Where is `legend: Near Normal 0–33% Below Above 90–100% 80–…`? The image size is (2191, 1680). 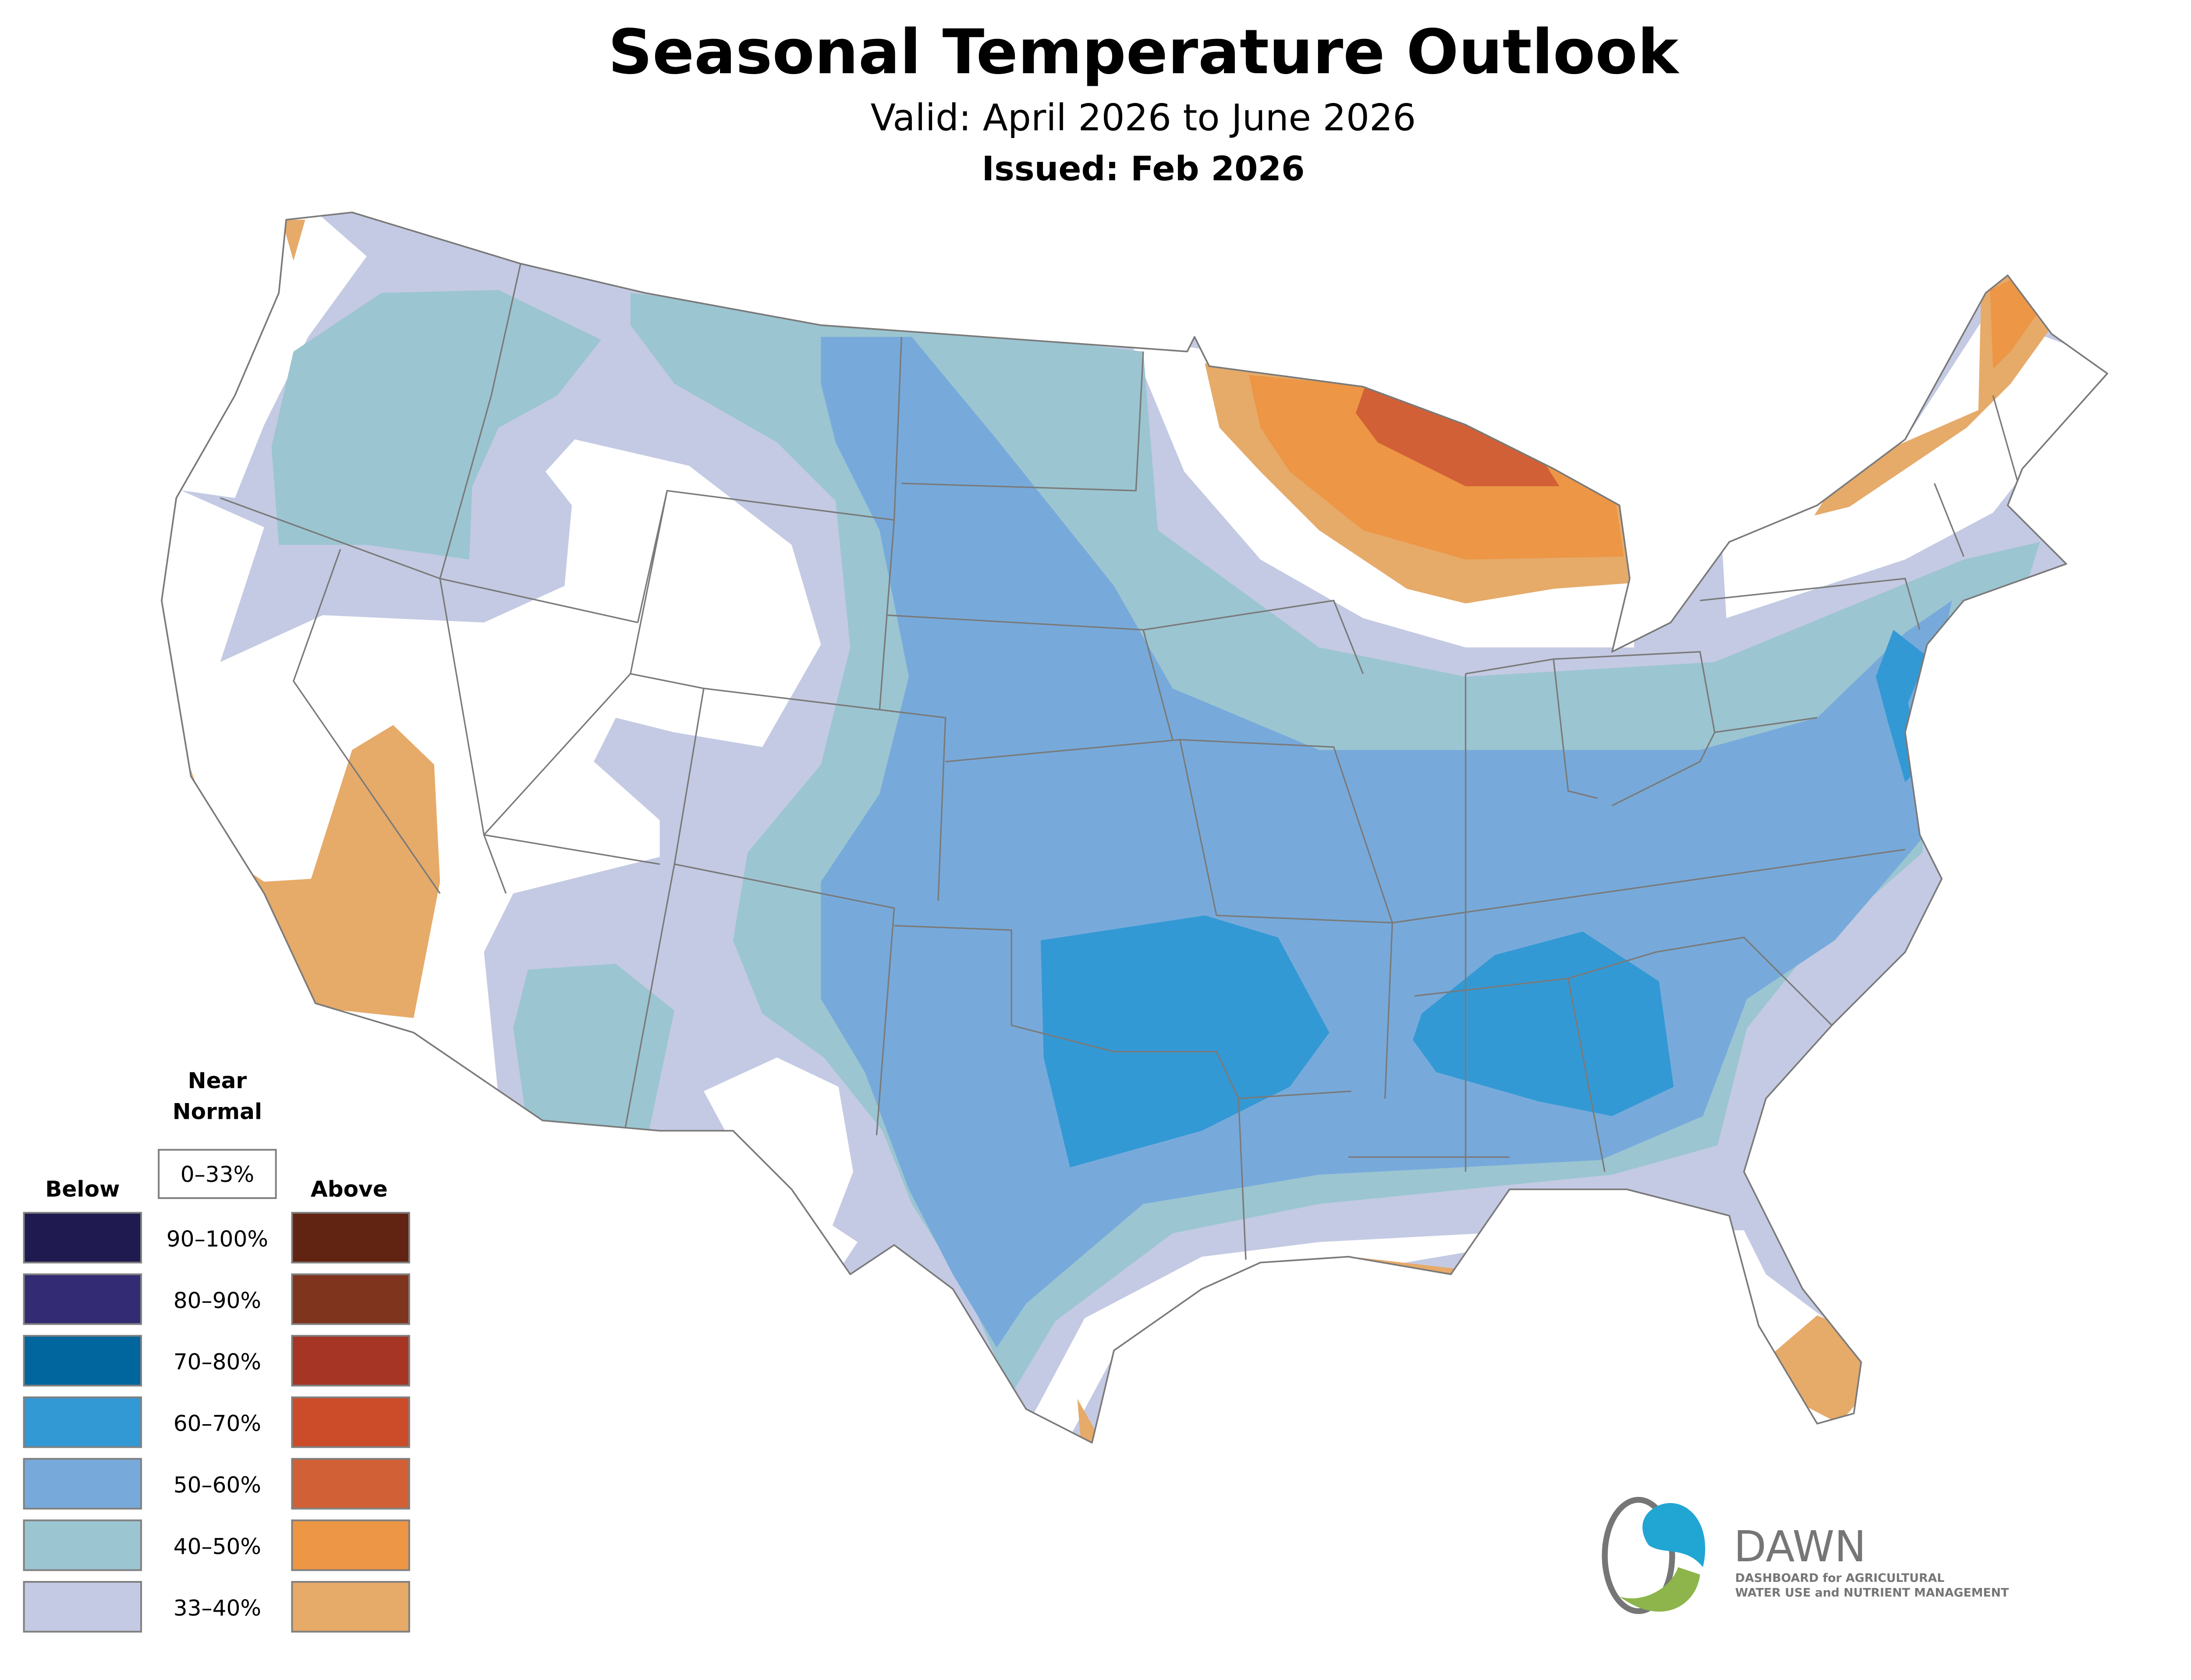 legend: Near Normal 0–33% Below Above 90–100% 80–… is located at coordinates (216, 1350).